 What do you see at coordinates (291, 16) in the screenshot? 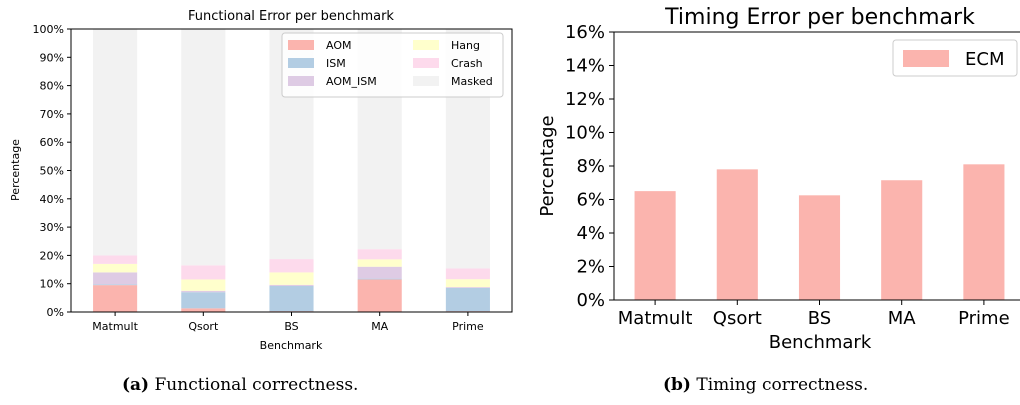
I see `chart-a-title: Functional Error per benchmark` at bounding box center [291, 16].